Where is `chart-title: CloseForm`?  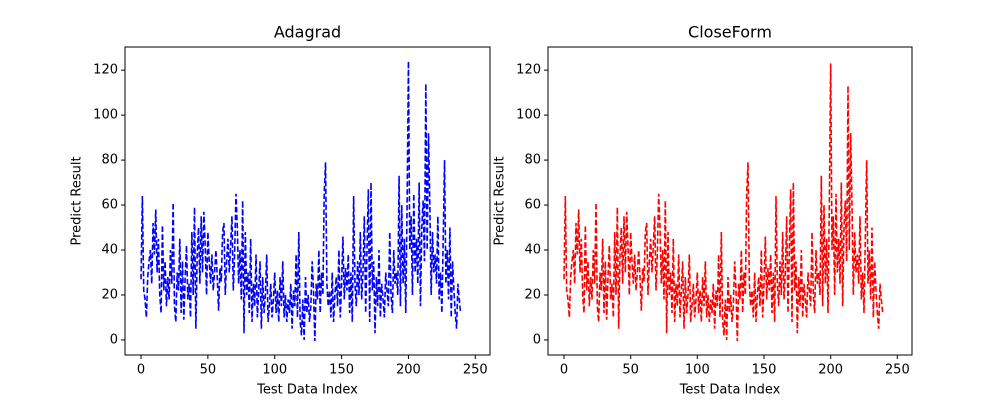
chart-title: CloseForm is located at coordinates (730, 32).